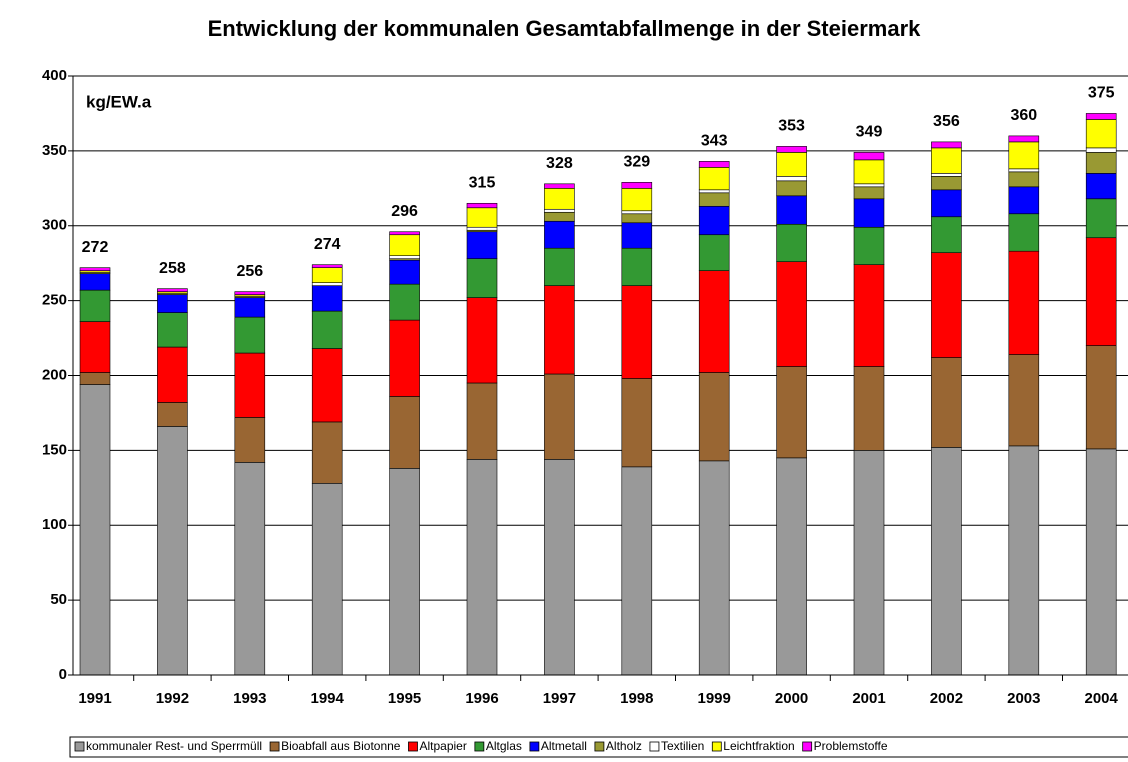 The image size is (1128, 762). Describe the element at coordinates (63, 674) in the screenshot. I see `y-tick-label: 0` at that location.